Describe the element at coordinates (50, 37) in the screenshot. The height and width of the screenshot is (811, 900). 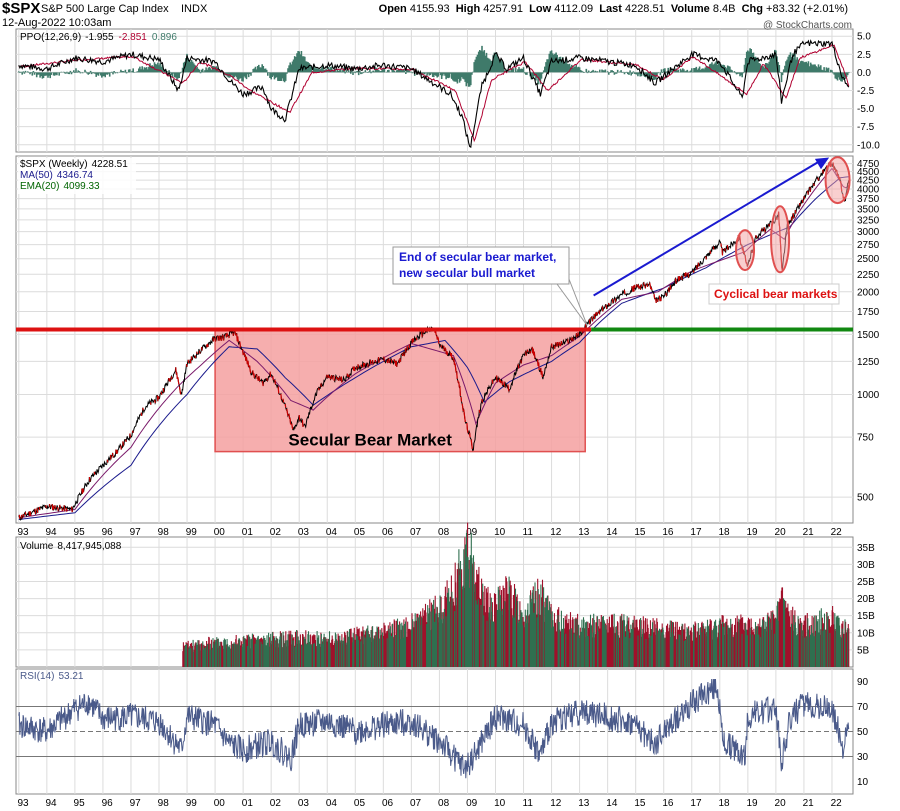
I see `legend-label: PPO(12,26,9)` at that location.